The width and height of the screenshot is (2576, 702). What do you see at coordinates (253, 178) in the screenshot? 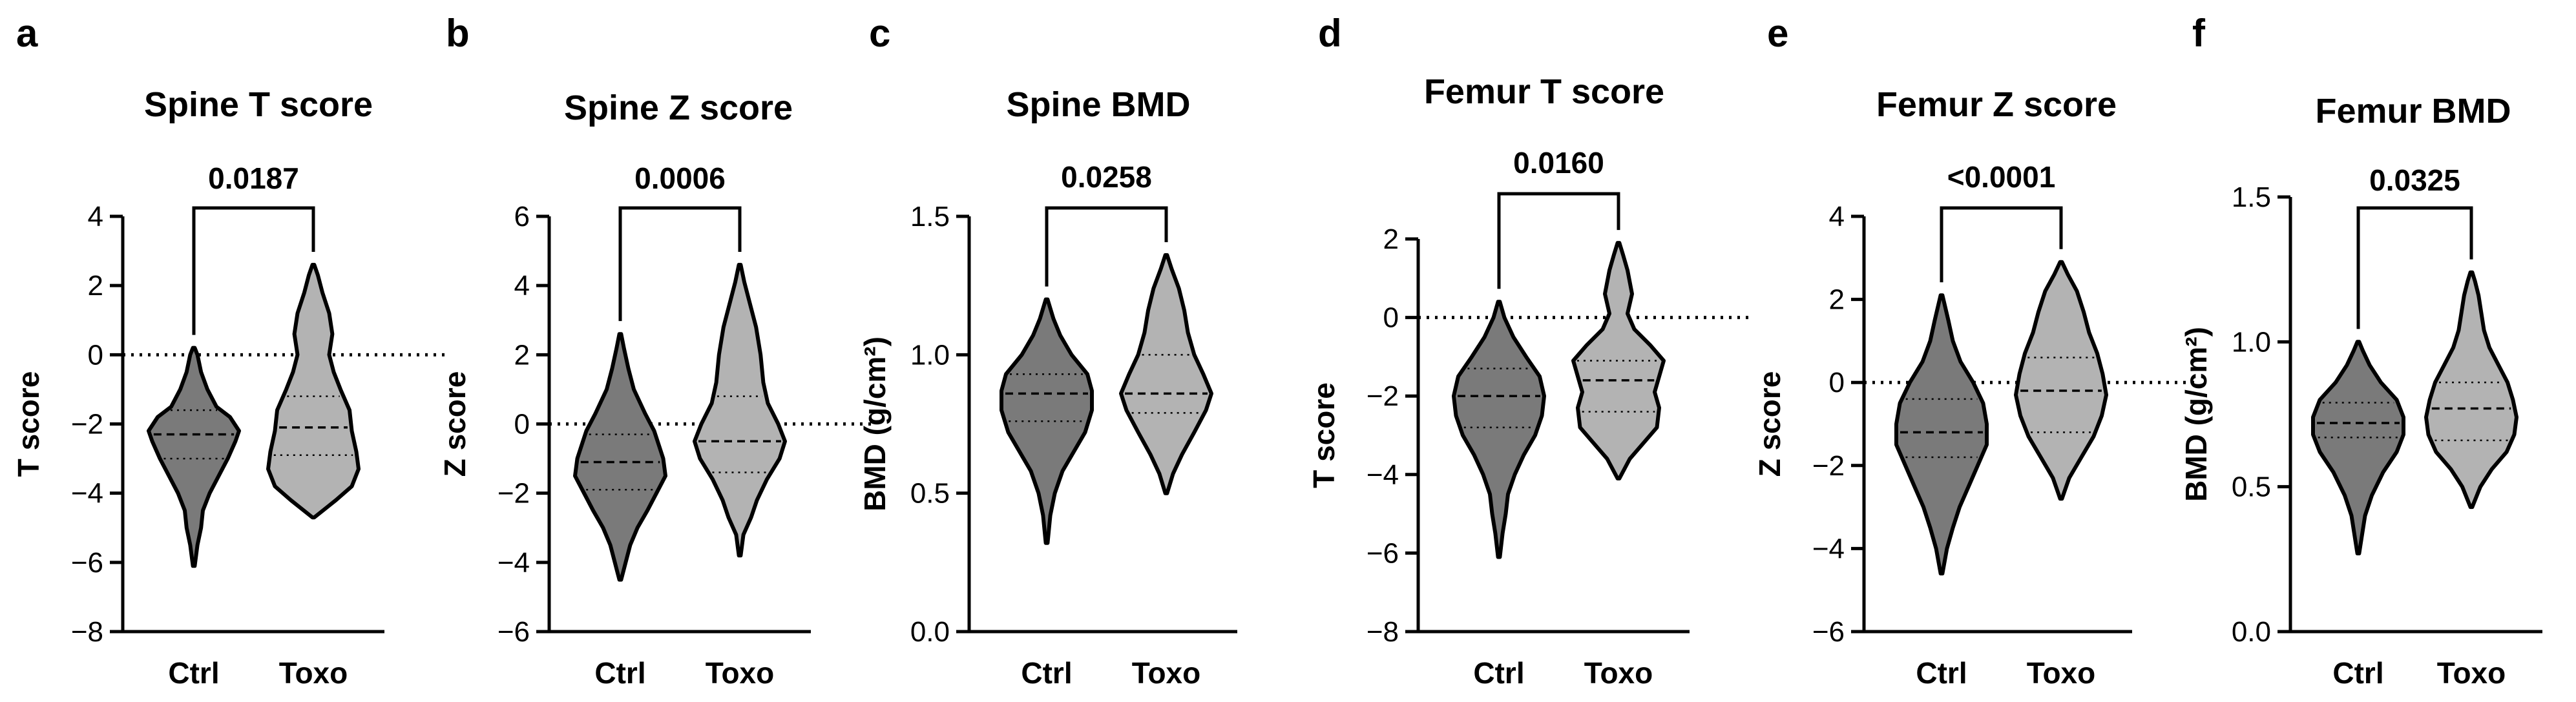
I see `p-value-label: 0.0187` at bounding box center [253, 178].